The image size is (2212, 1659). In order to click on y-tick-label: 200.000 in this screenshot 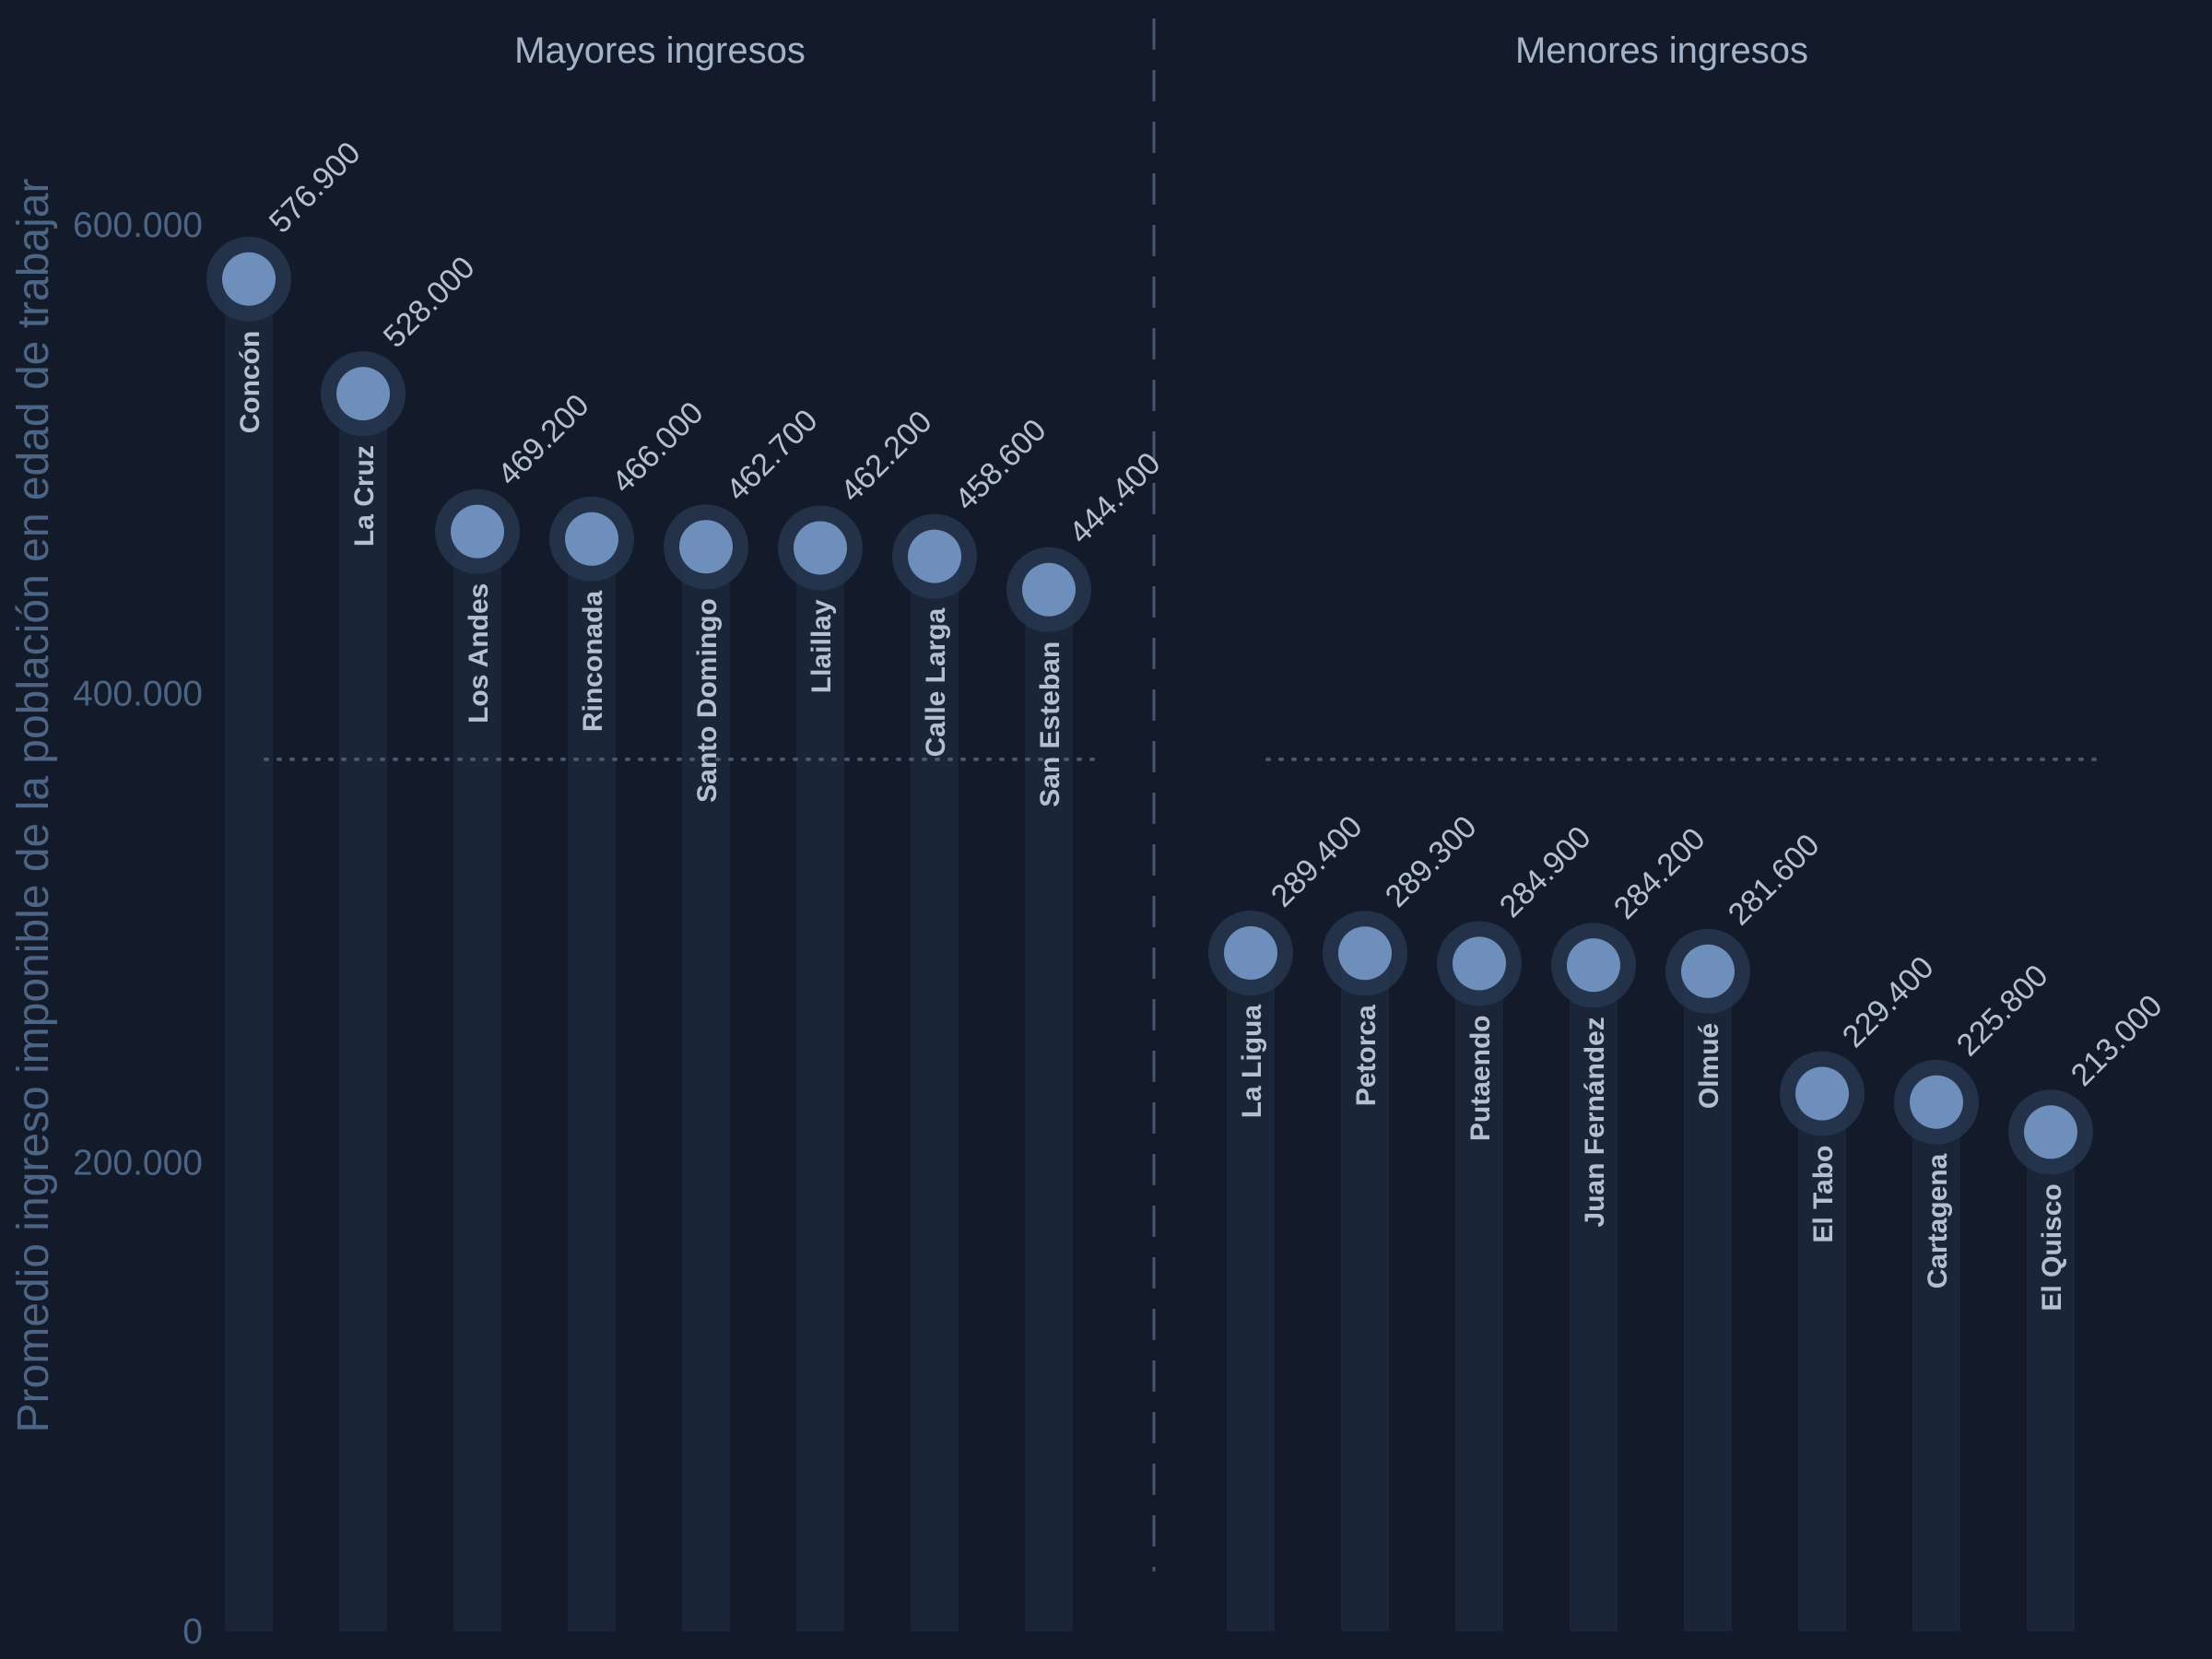, I will do `click(138, 1162)`.